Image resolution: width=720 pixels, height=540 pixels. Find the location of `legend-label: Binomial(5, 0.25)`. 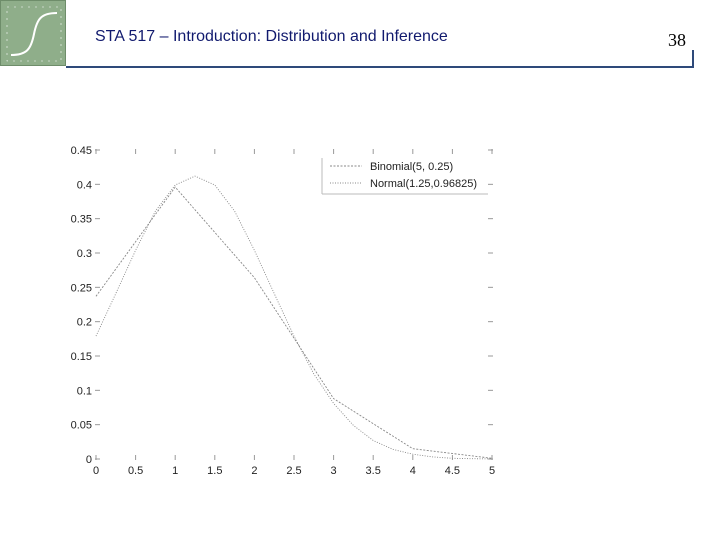

legend-label: Binomial(5, 0.25) is located at coordinates (411, 167).